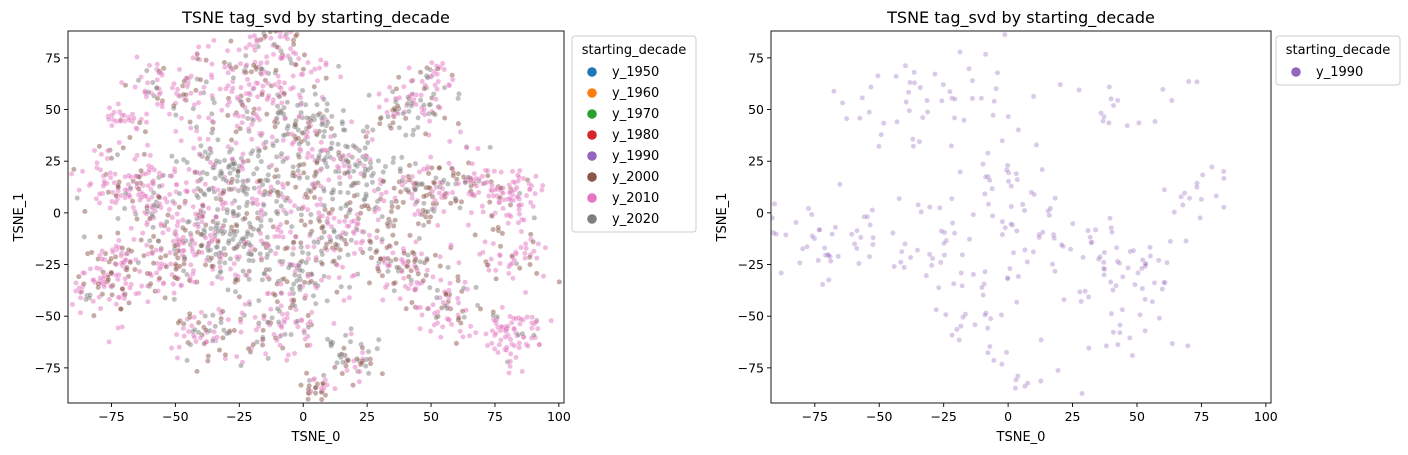 Image resolution: width=1408 pixels, height=455 pixels. I want to click on right-x-axis-label: TSNE_0, so click(1021, 437).